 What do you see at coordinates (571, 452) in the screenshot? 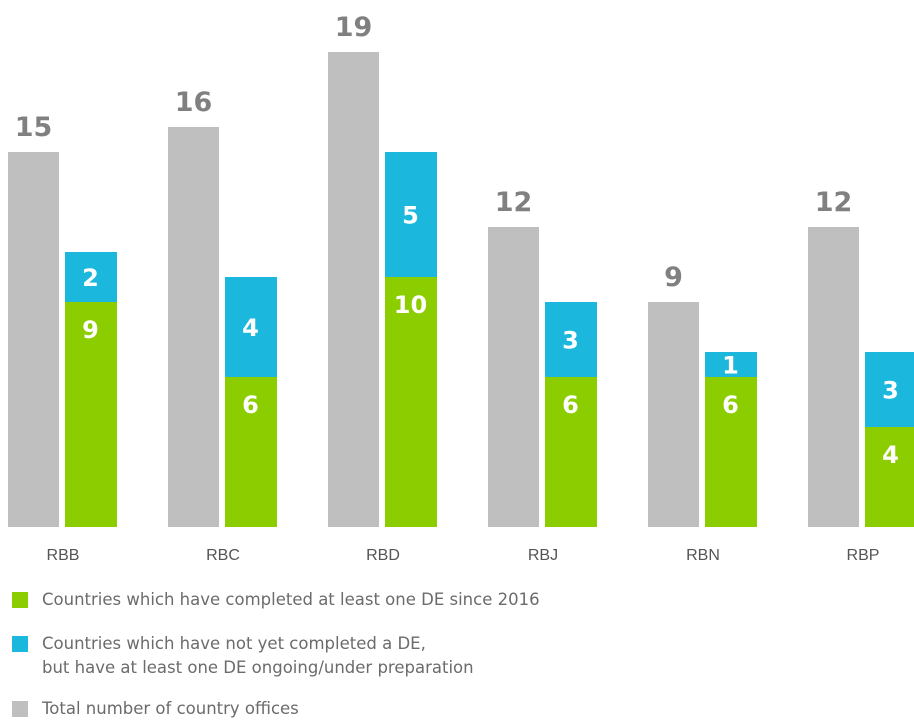
I see `bar-completed-rbj` at bounding box center [571, 452].